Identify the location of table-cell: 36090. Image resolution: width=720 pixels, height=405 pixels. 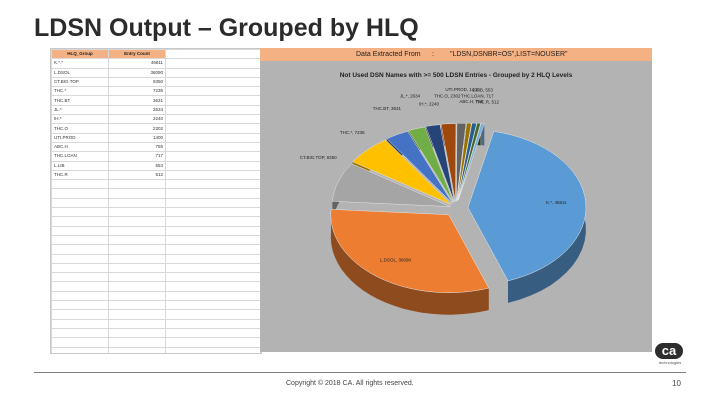
(137, 72).